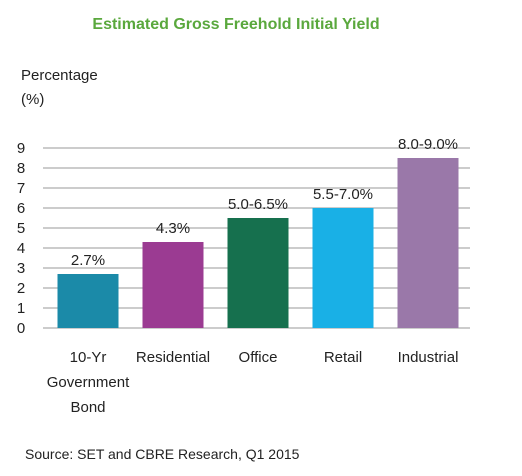  Describe the element at coordinates (21, 148) in the screenshot. I see `y-tick-label: 9` at that location.